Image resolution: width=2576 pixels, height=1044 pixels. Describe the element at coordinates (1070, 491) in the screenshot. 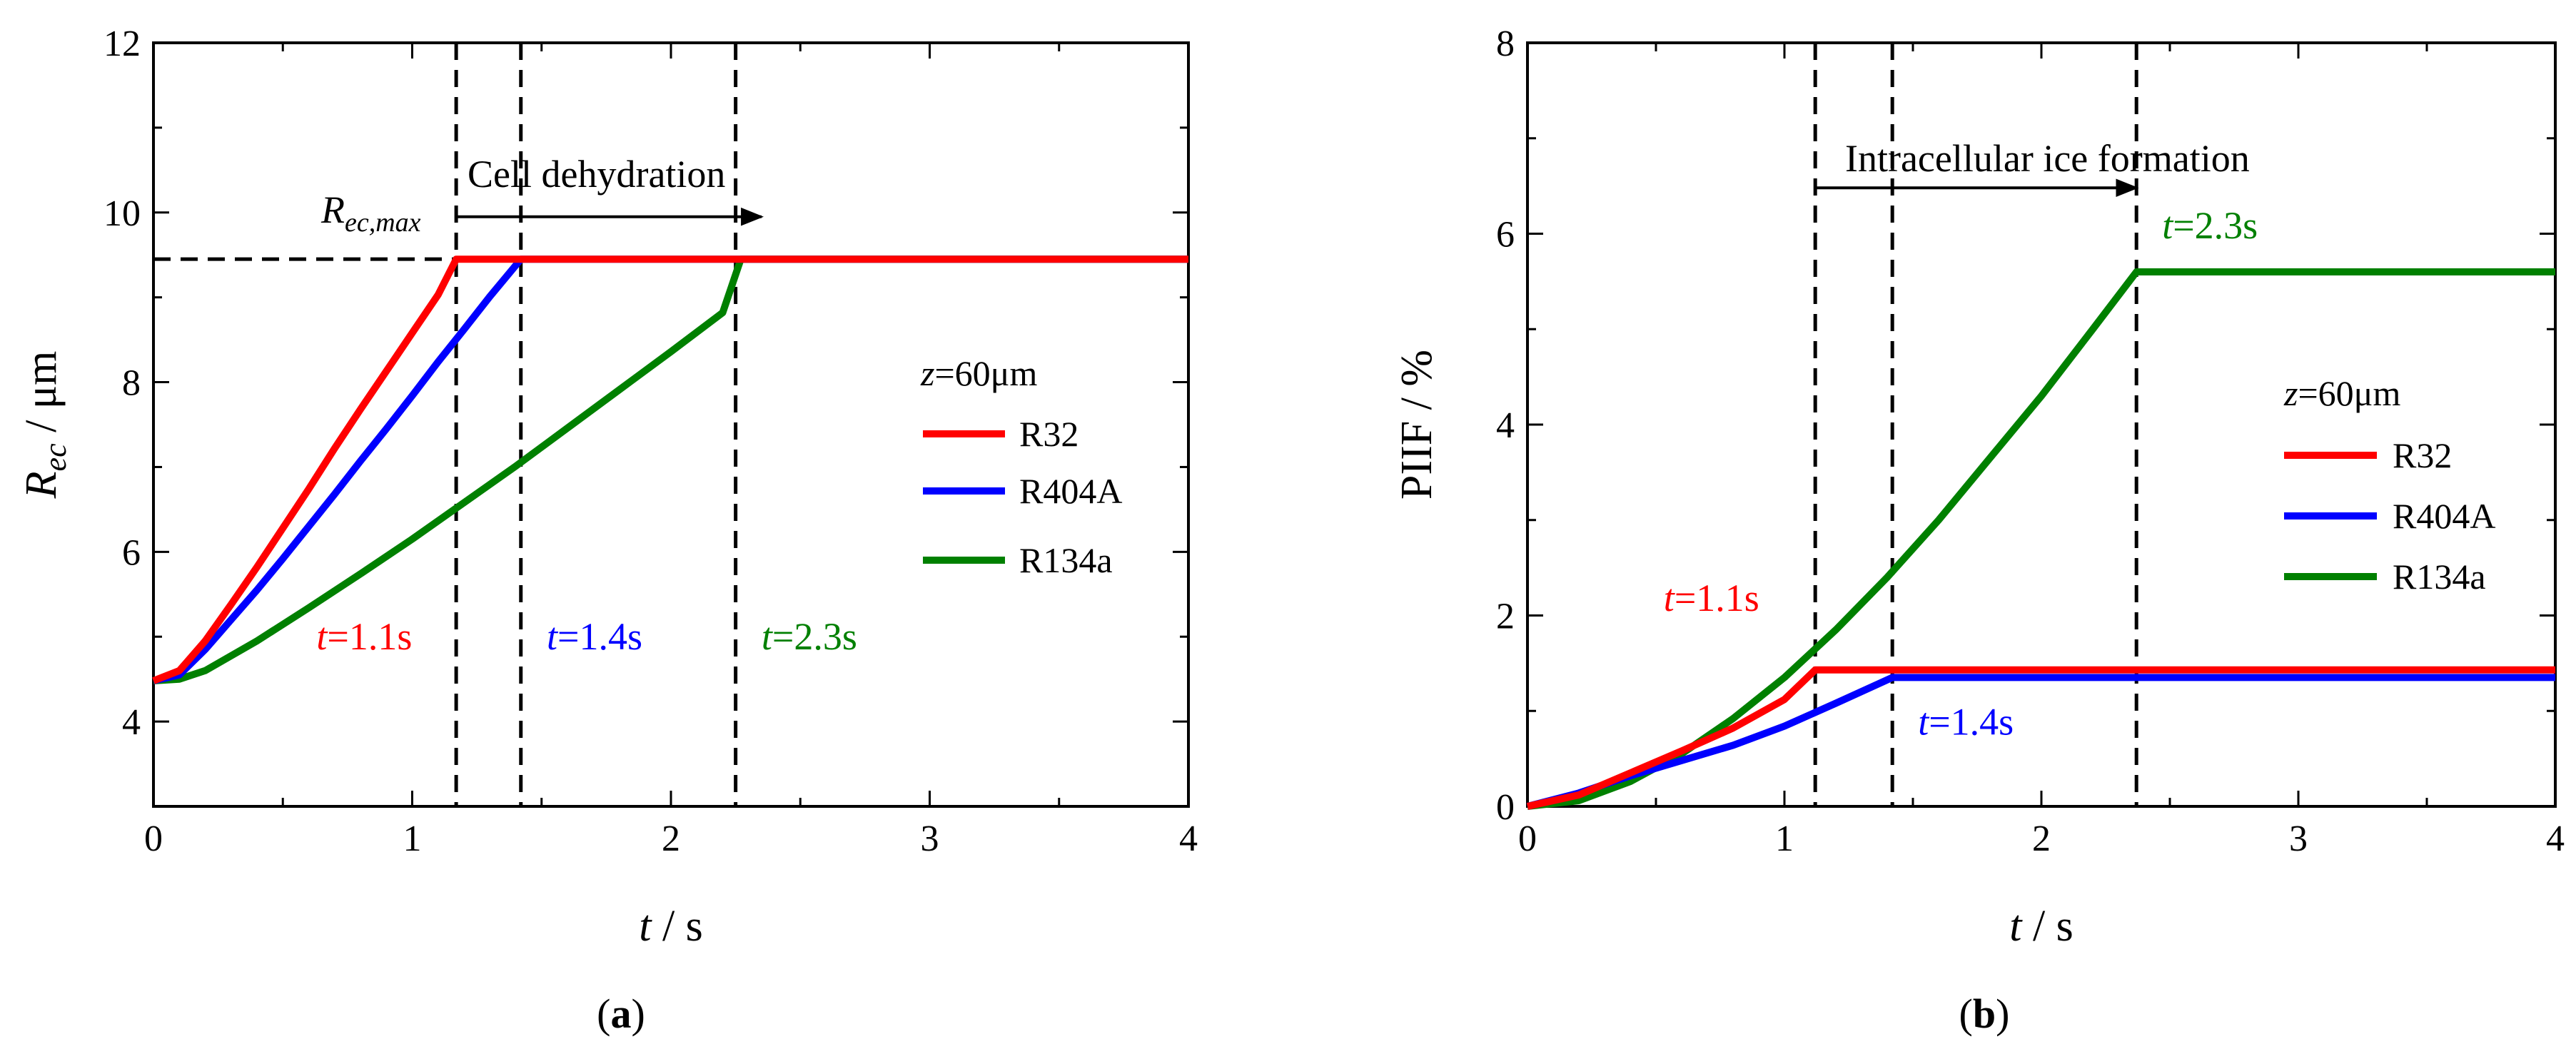

I see `legend-label-r404a-a: R404A` at that location.